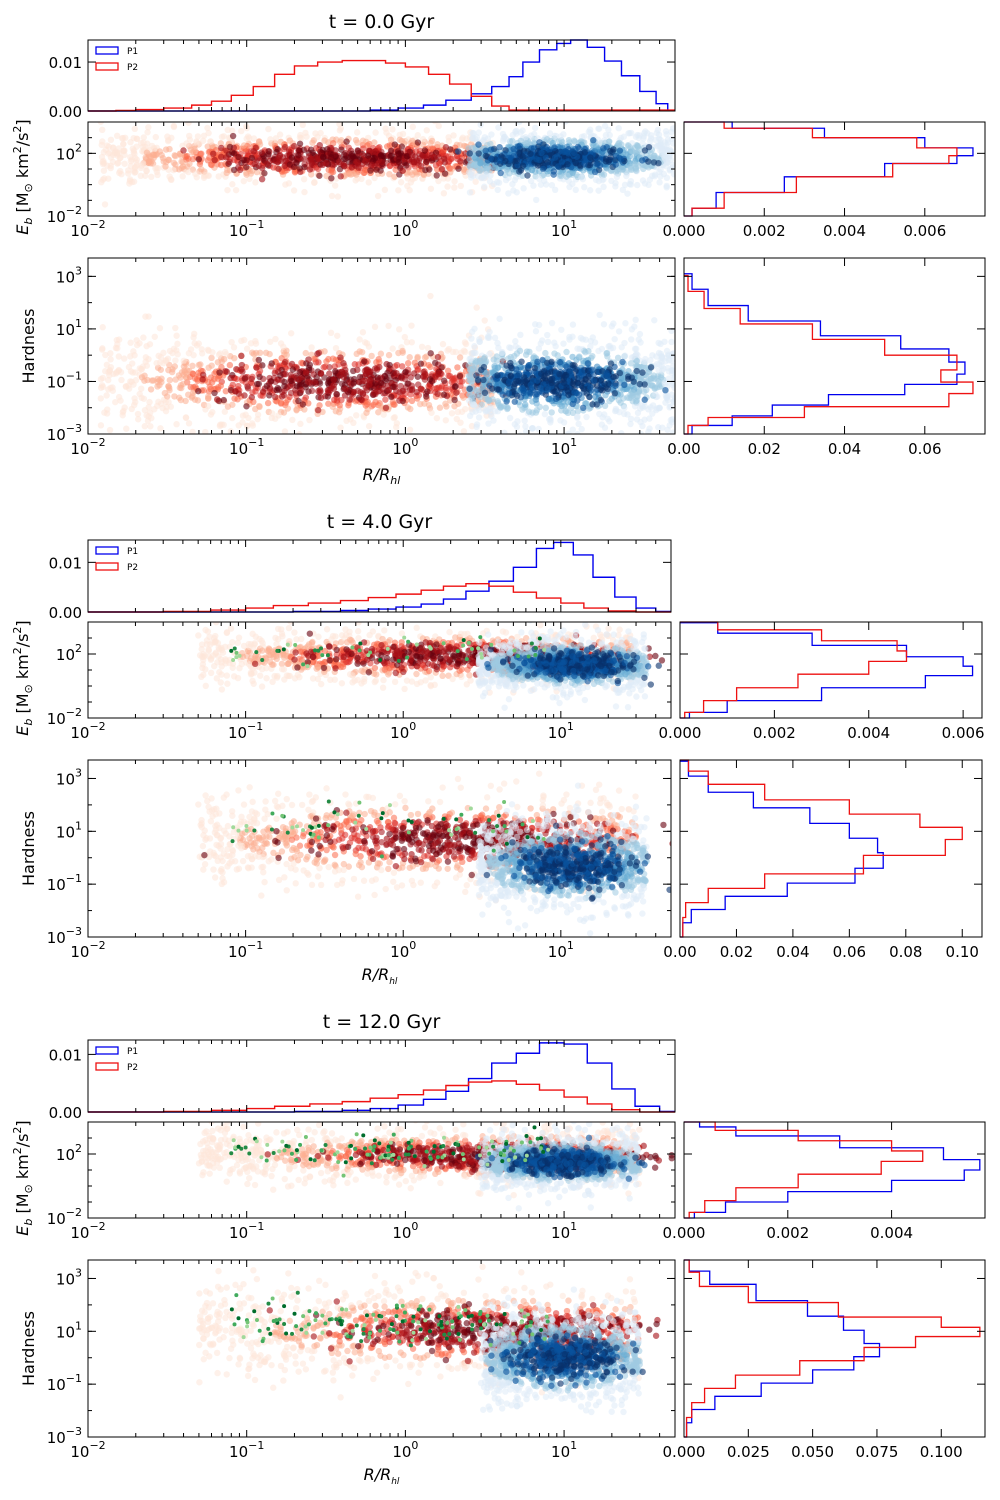 This screenshot has height=1500, width=1000. Describe the element at coordinates (844, 231) in the screenshot. I see `x-tick-label: 0.004` at that location.